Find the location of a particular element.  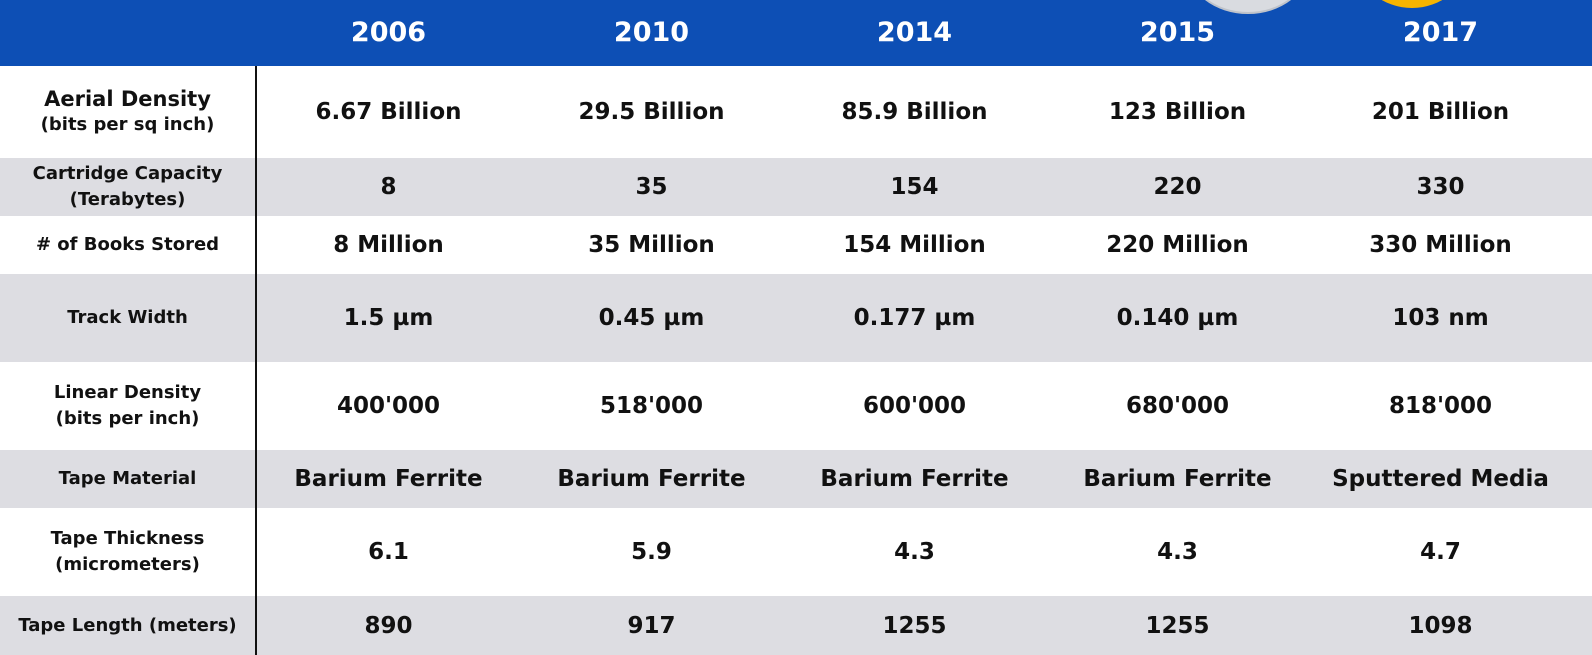

table-cell: 400'000 is located at coordinates (388, 406).